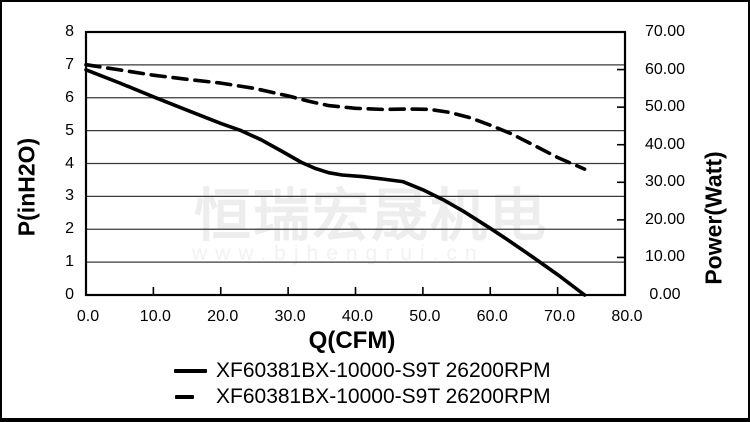 Image resolution: width=750 pixels, height=422 pixels. I want to click on y-left-tick-label: 1, so click(69, 262).